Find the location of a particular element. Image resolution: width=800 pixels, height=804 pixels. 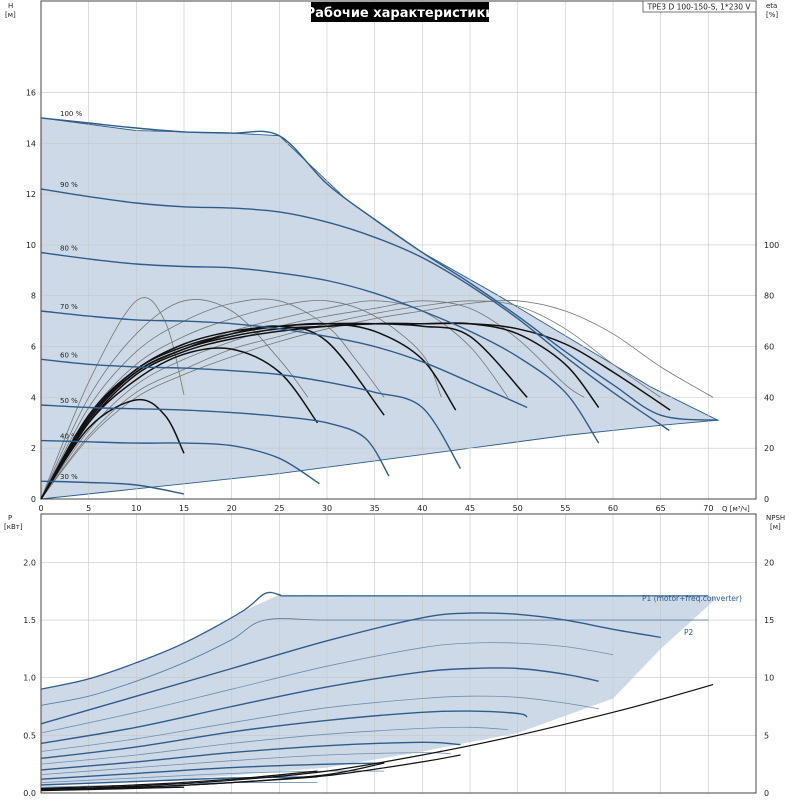

p-tick-label: 1.0 is located at coordinates (29, 678).